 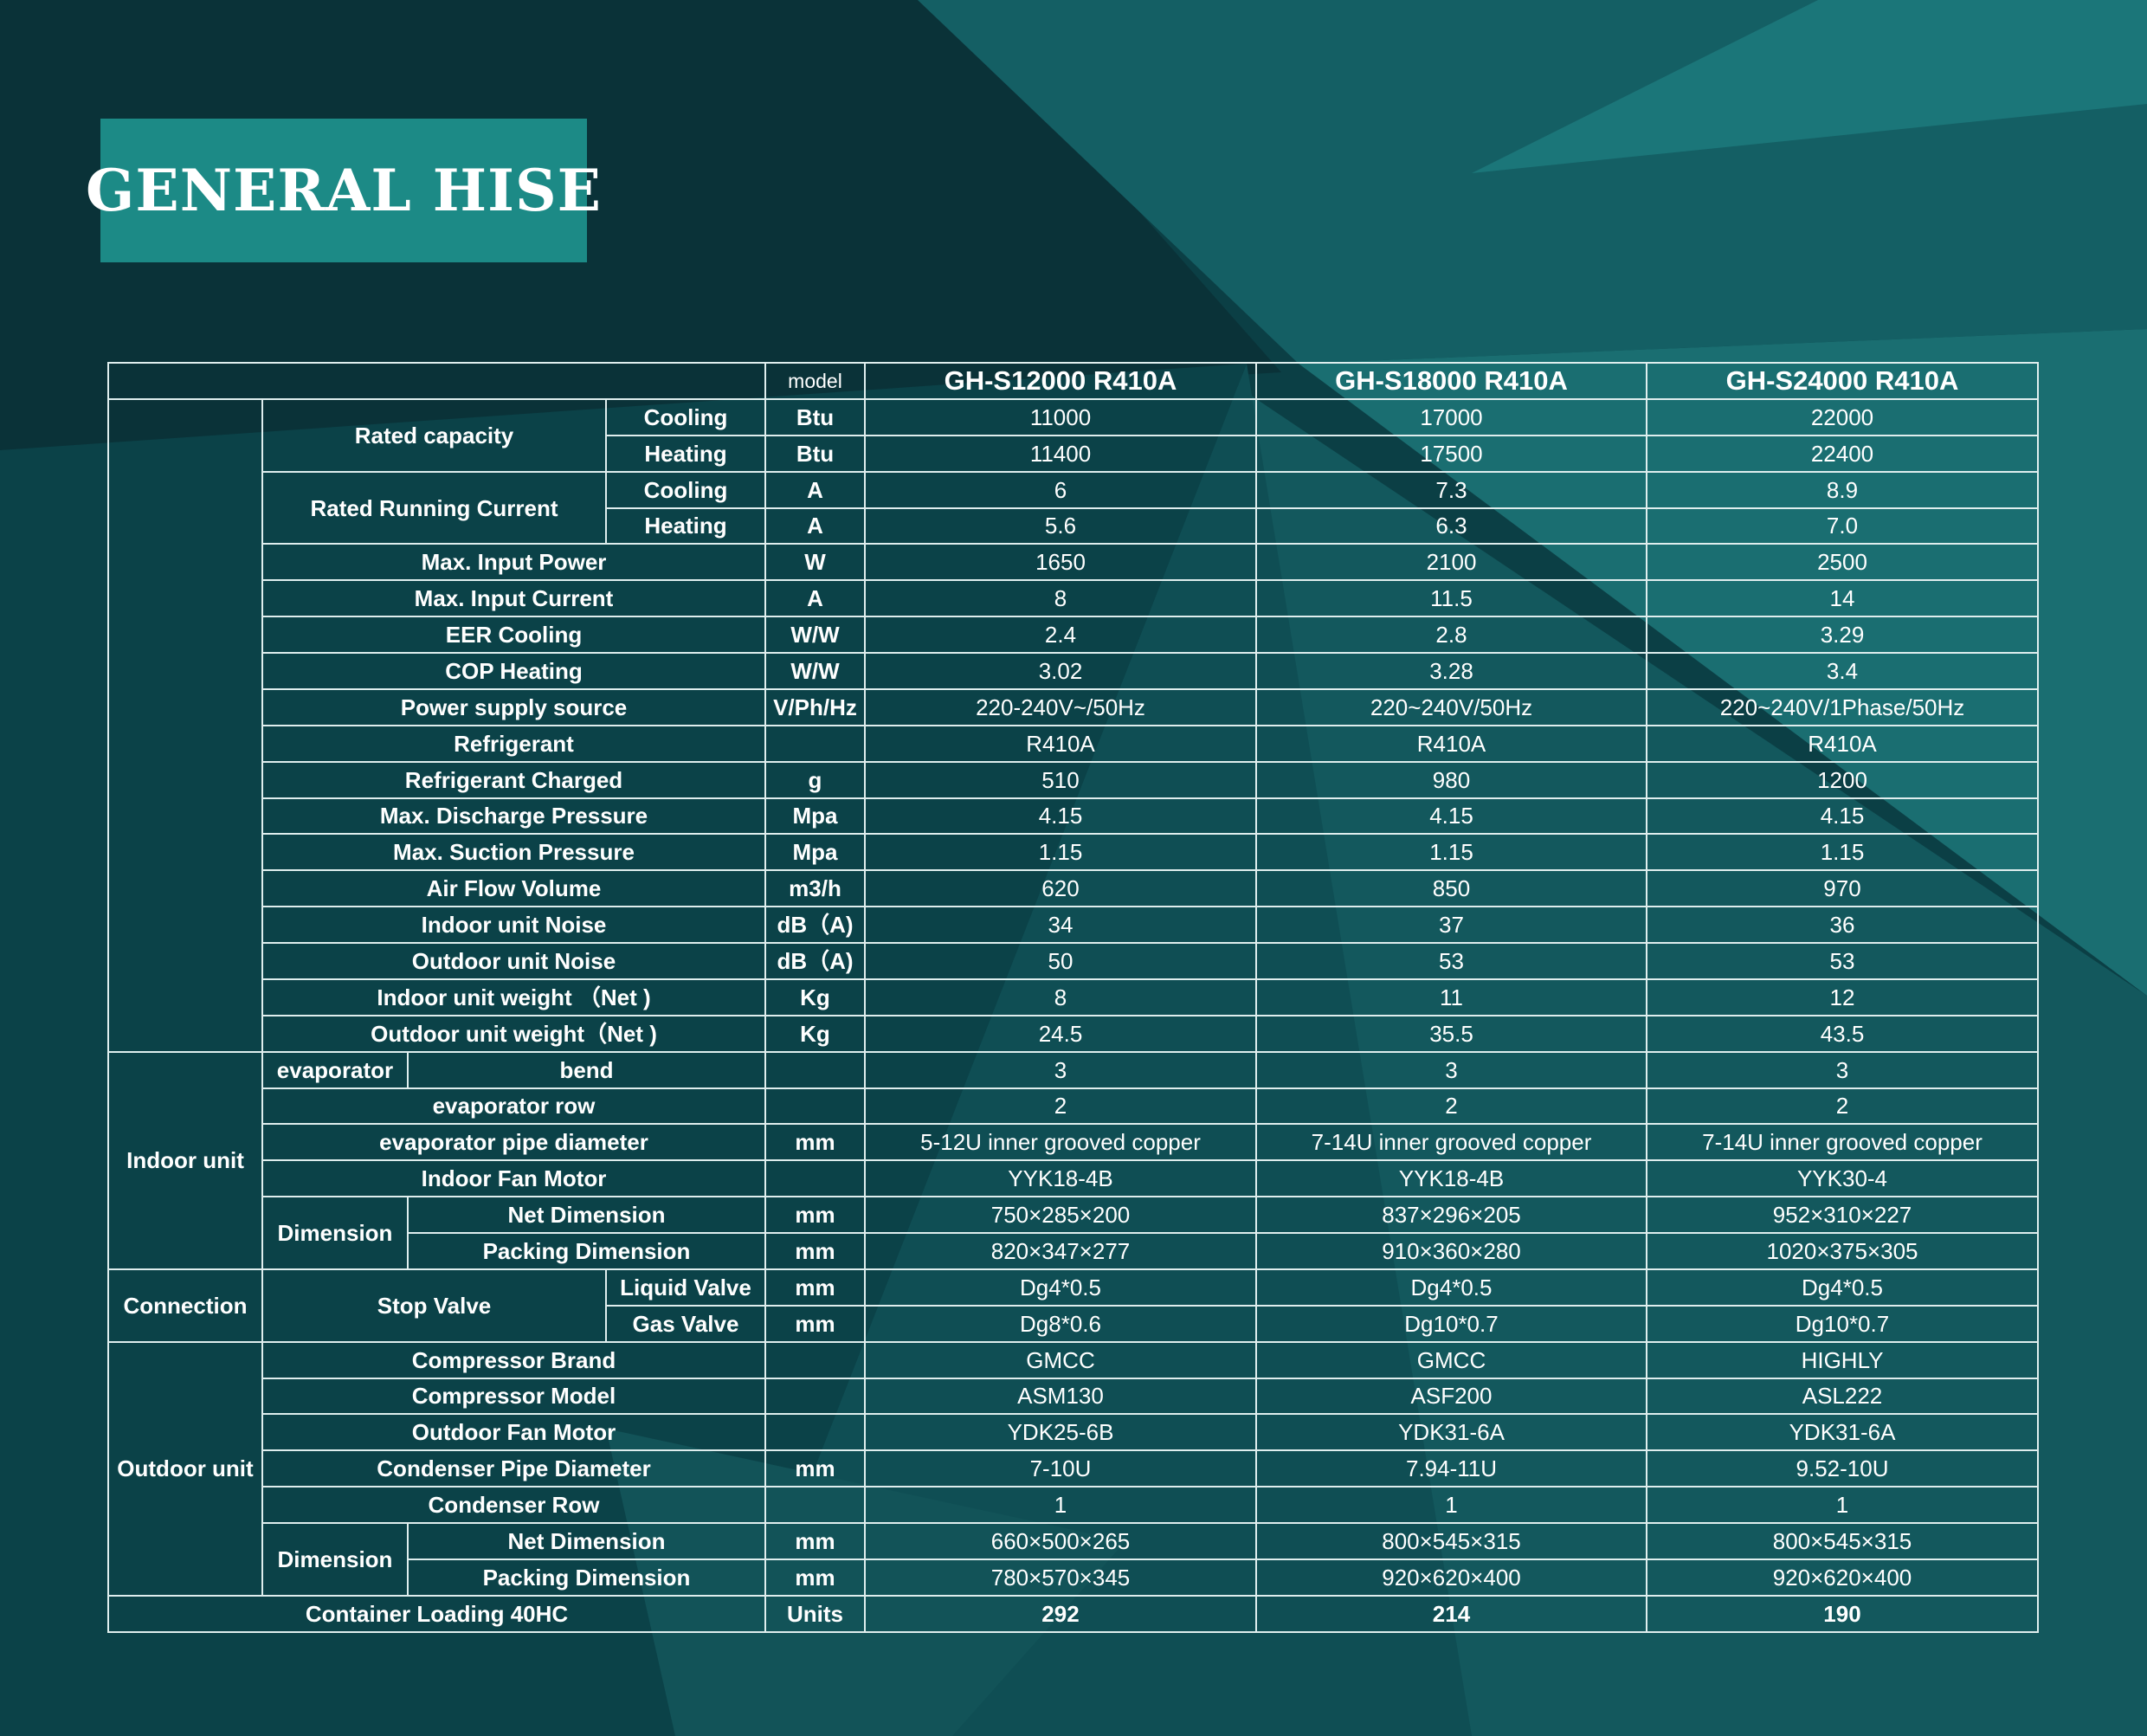 I want to click on row-label: evaporator pipe diameter, so click(x=513, y=1142).